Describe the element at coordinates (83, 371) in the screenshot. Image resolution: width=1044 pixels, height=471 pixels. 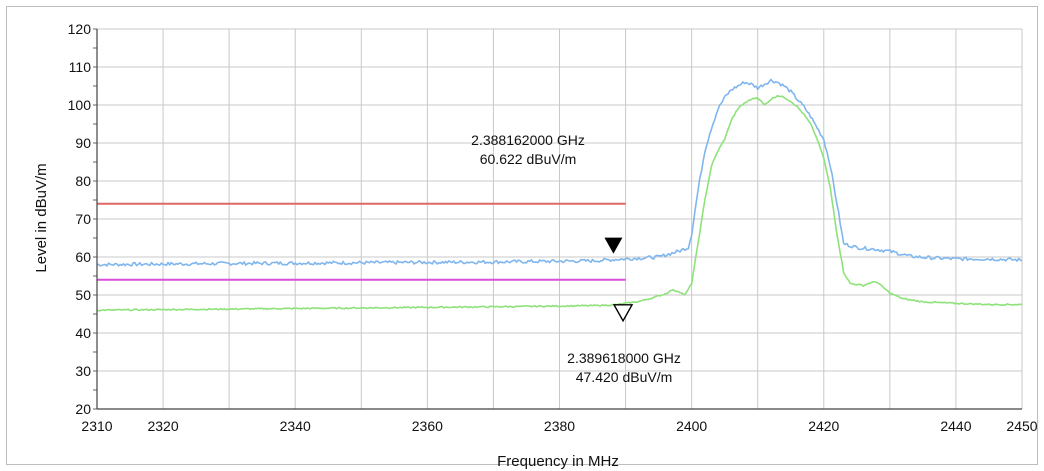
I see `y-tick-label: 30` at that location.